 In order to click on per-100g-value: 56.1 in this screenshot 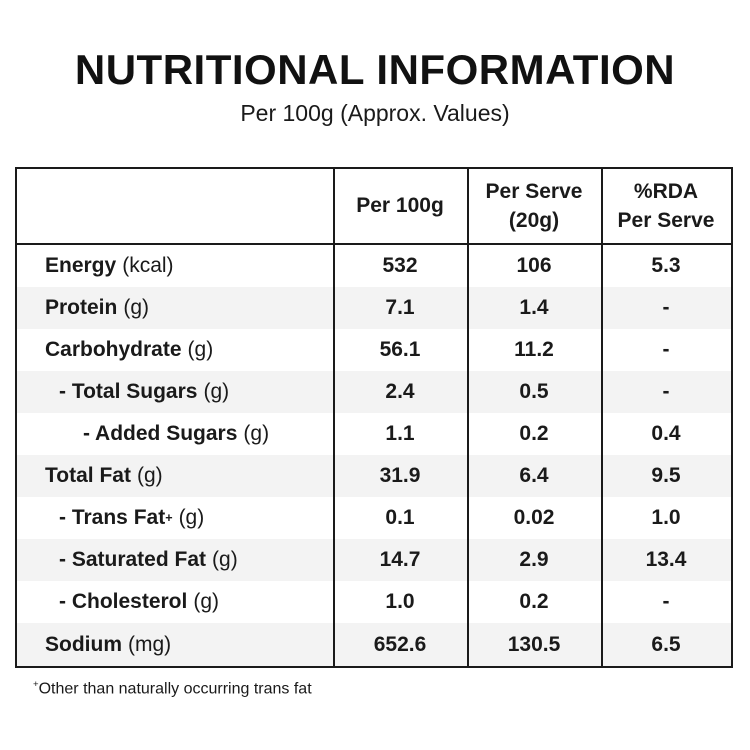, I will do `click(400, 349)`.